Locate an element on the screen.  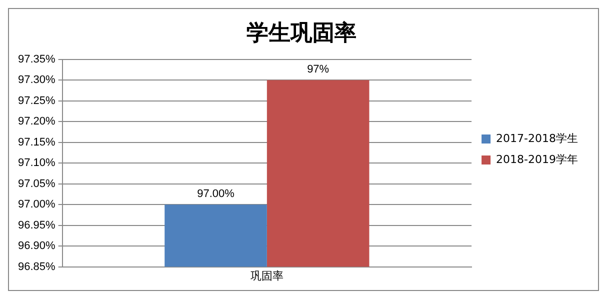
y-tick-label: 97.00% is located at coordinates (37, 204).